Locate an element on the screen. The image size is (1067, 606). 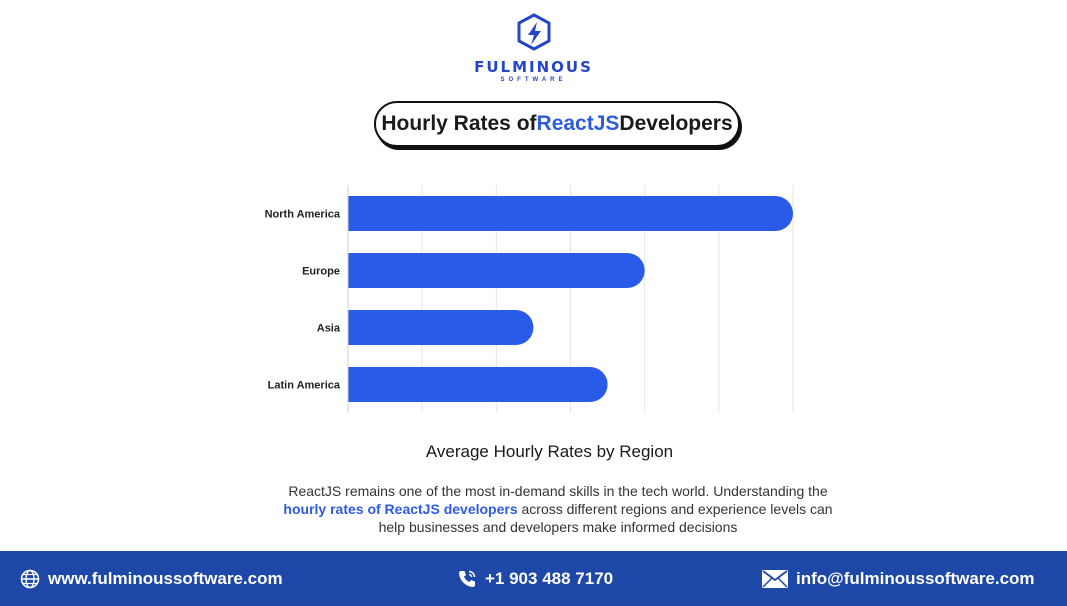
title-suffix: Developers is located at coordinates (676, 123).